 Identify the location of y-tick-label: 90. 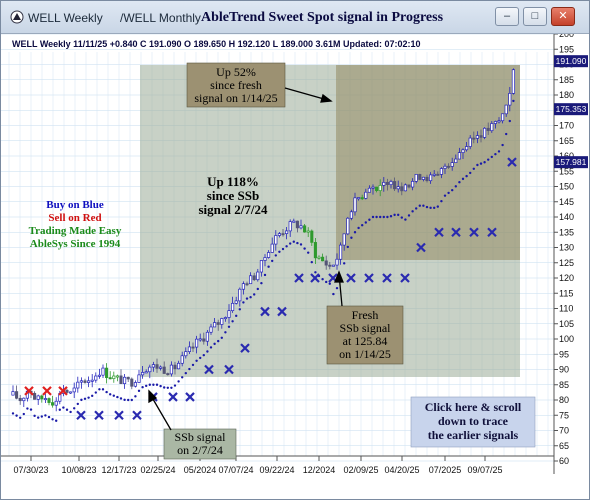
(564, 370).